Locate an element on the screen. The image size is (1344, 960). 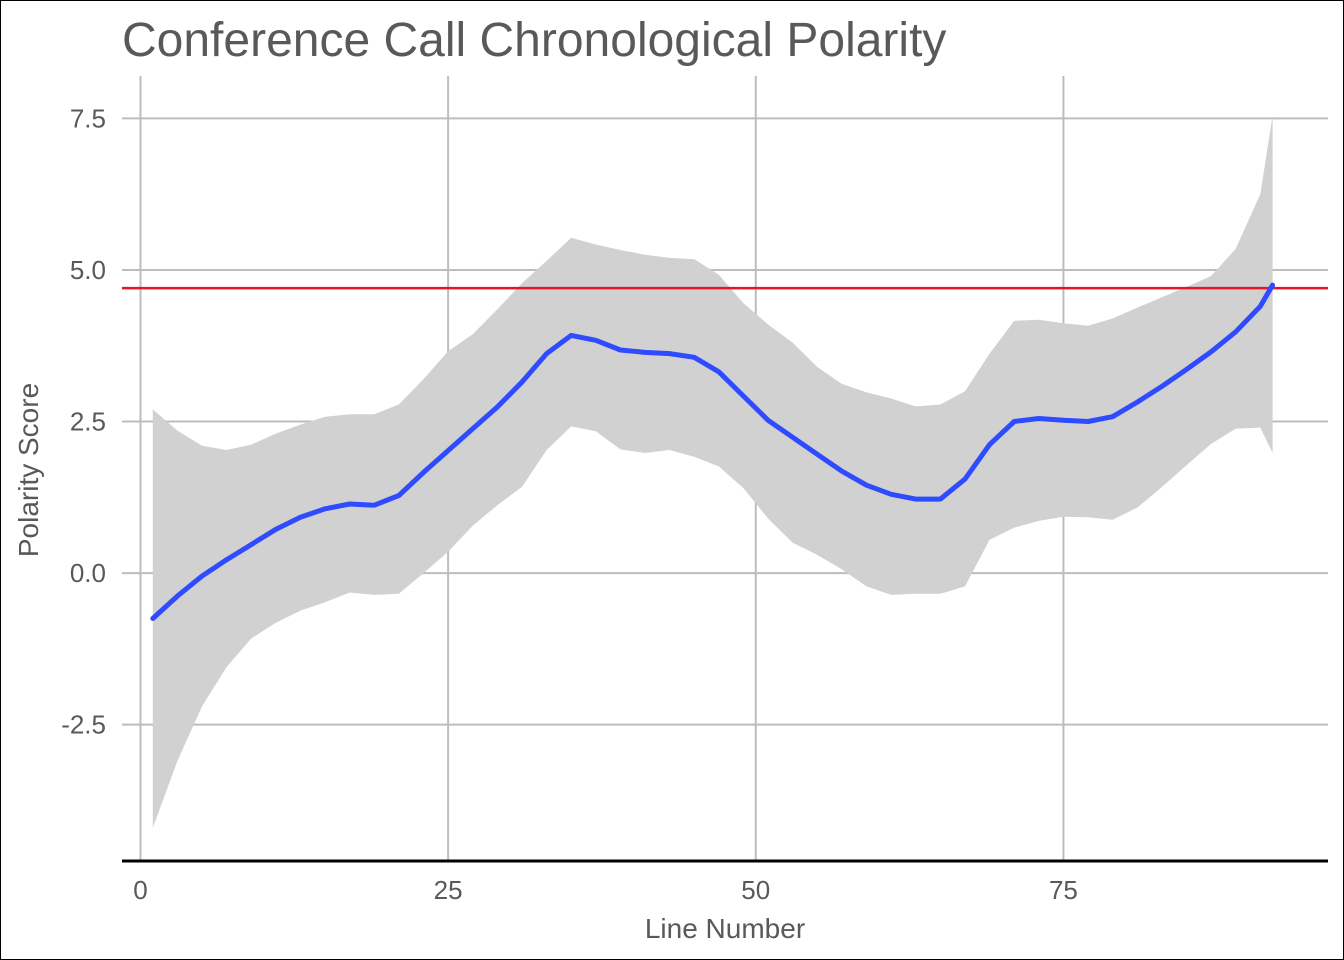
x-tick-label: 25 is located at coordinates (448, 890).